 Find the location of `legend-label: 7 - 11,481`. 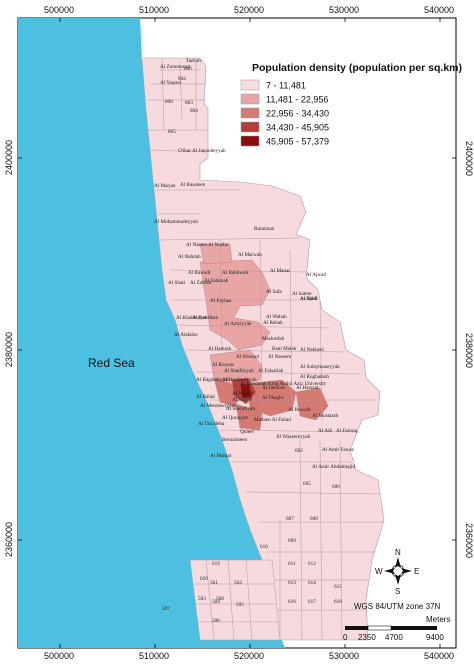

legend-label: 7 - 11,481 is located at coordinates (286, 86).